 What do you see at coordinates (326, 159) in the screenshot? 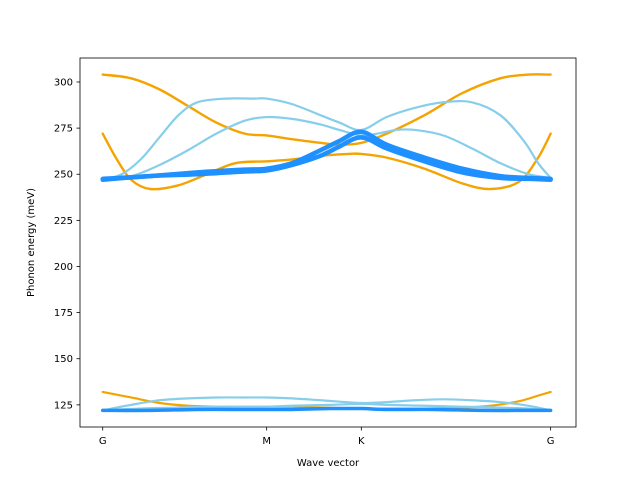
I see `series-line-optical-blue-thick-b` at bounding box center [326, 159].